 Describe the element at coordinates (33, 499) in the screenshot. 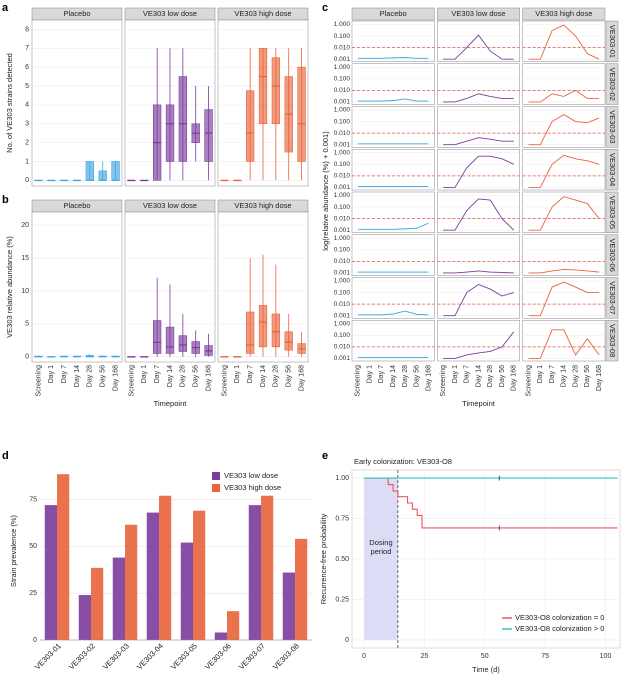

I see `y-tick-label: 75` at that location.